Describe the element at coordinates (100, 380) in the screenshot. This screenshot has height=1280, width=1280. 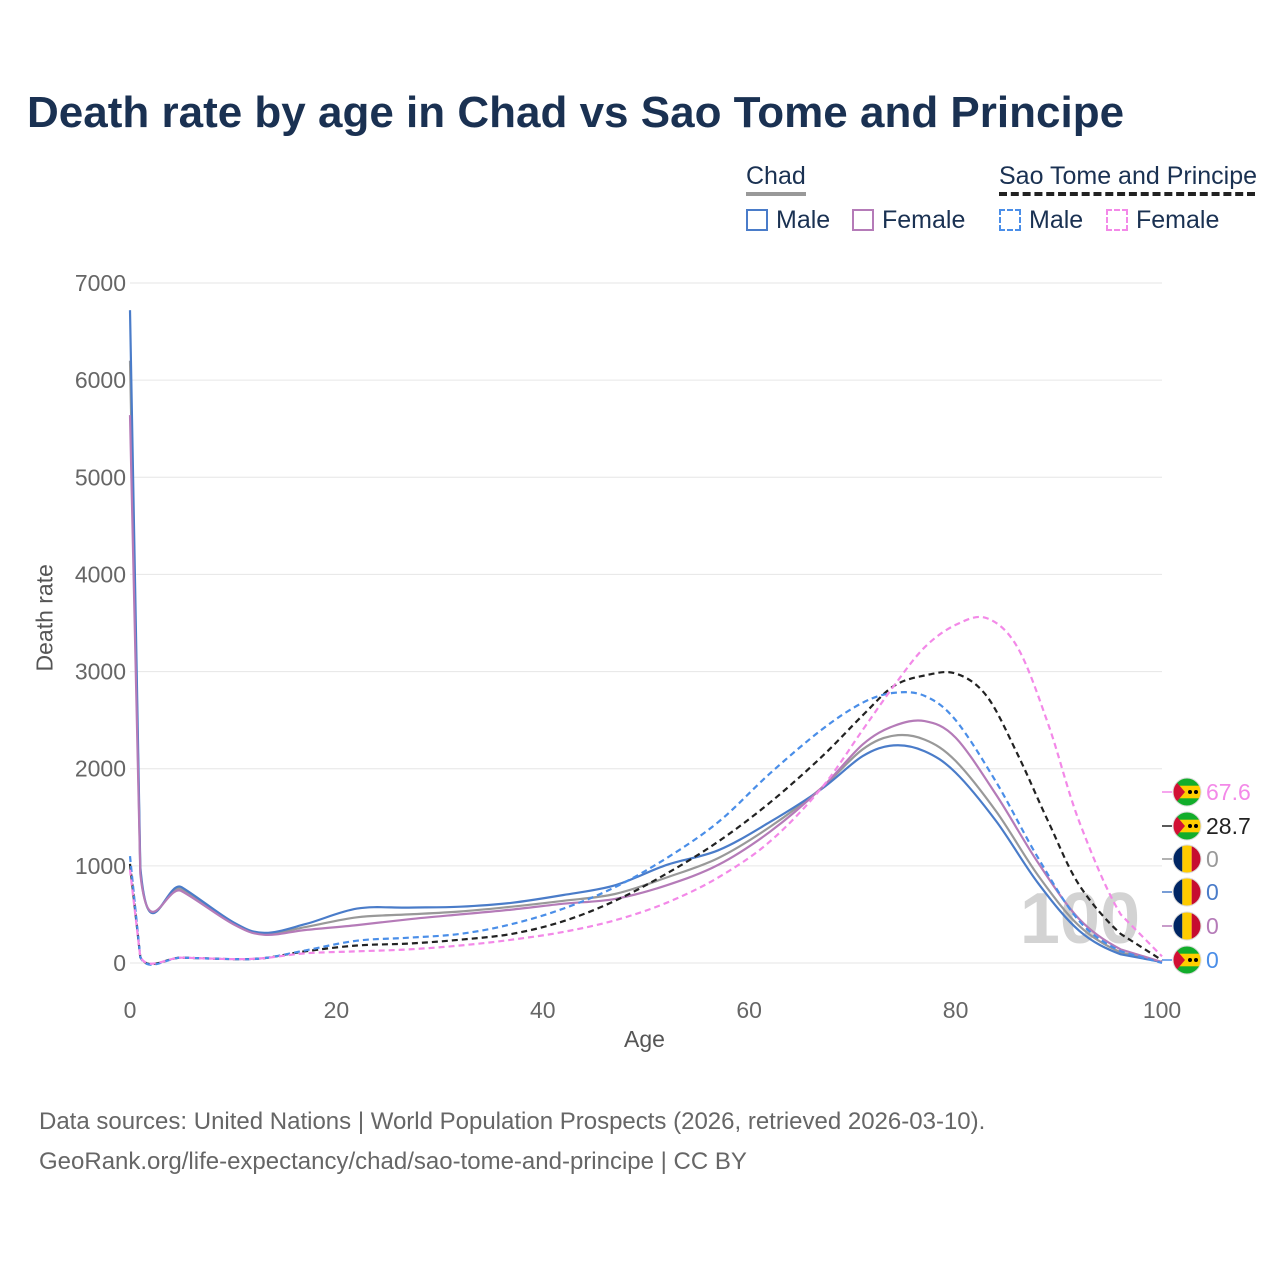
I see `y-tick-6000: 6000` at that location.